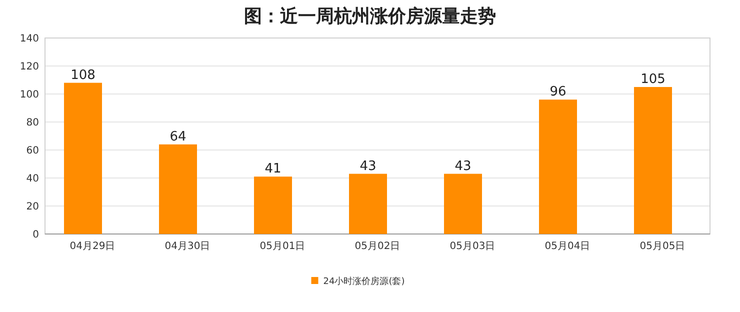 Image resolution: width=740 pixels, height=312 pixels. Describe the element at coordinates (29, 67) in the screenshot. I see `y-tick-label: 120` at that location.